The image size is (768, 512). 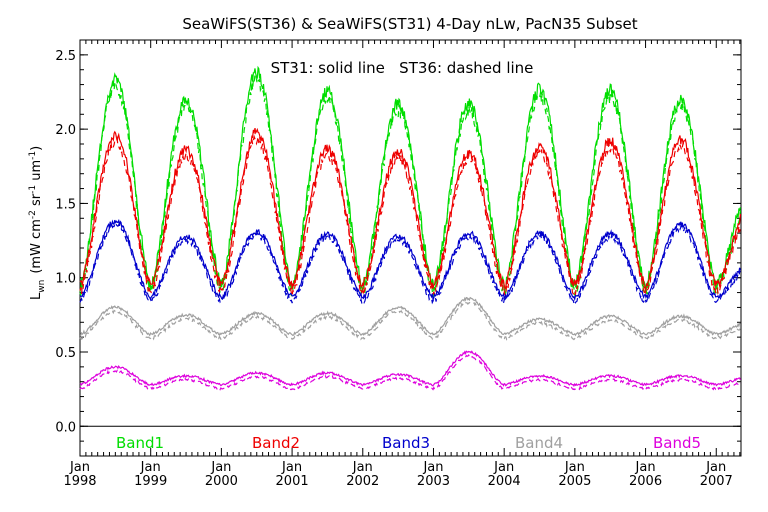 What do you see at coordinates (140, 443) in the screenshot?
I see `legend-band1: Band1` at bounding box center [140, 443].